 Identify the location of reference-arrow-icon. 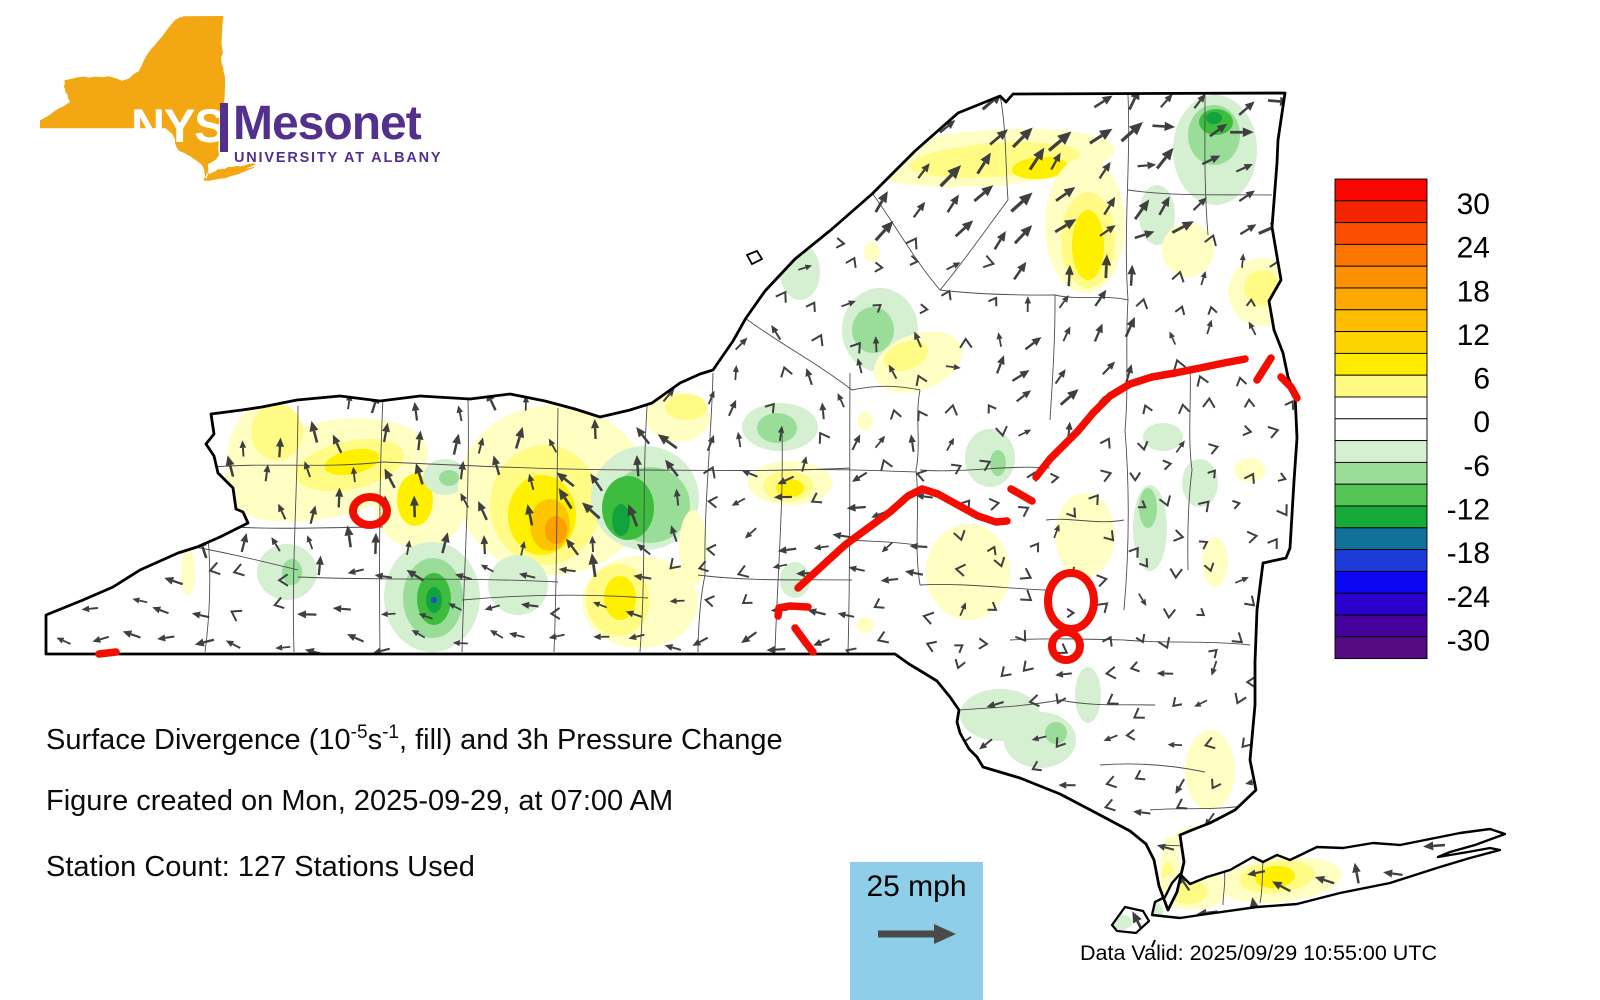
(917, 934).